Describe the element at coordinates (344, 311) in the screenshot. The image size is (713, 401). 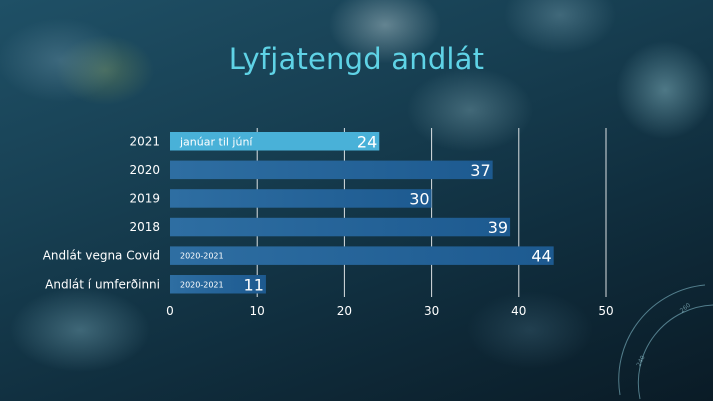
I see `x-tick-label: 20` at that location.